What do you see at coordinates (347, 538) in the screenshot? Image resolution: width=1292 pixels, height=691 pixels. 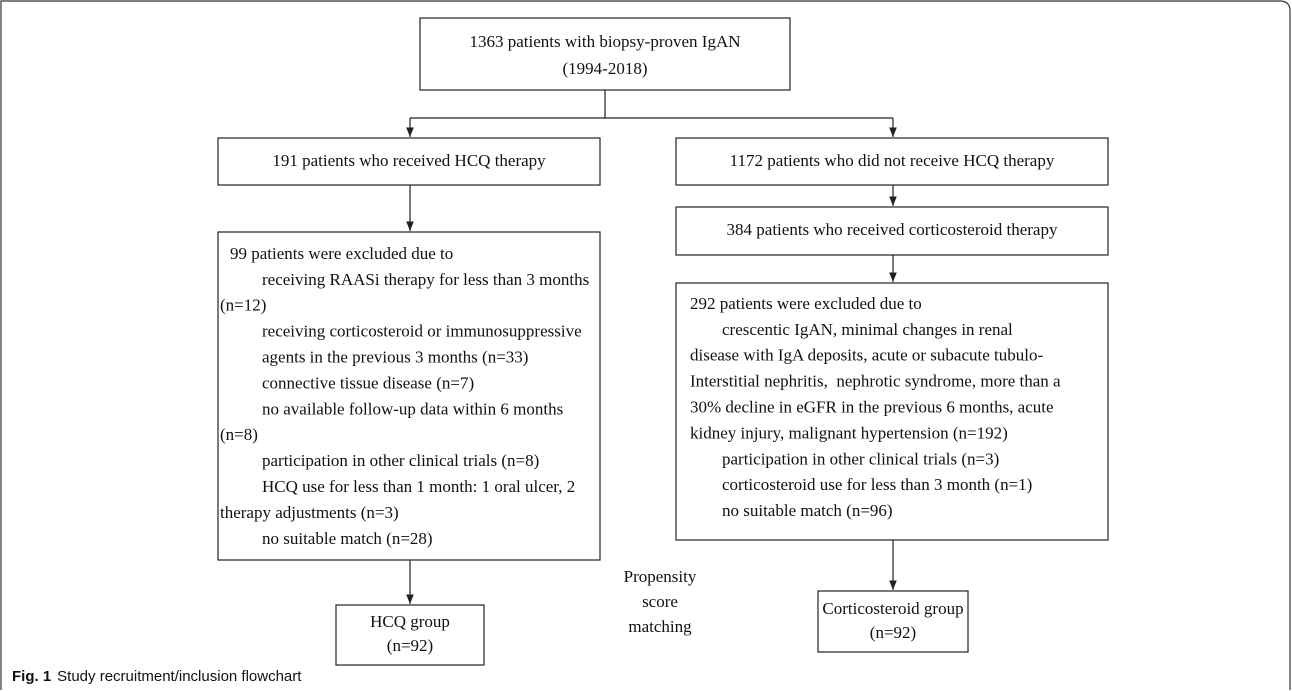 I see `node-text: no suitable match (n=28)` at bounding box center [347, 538].